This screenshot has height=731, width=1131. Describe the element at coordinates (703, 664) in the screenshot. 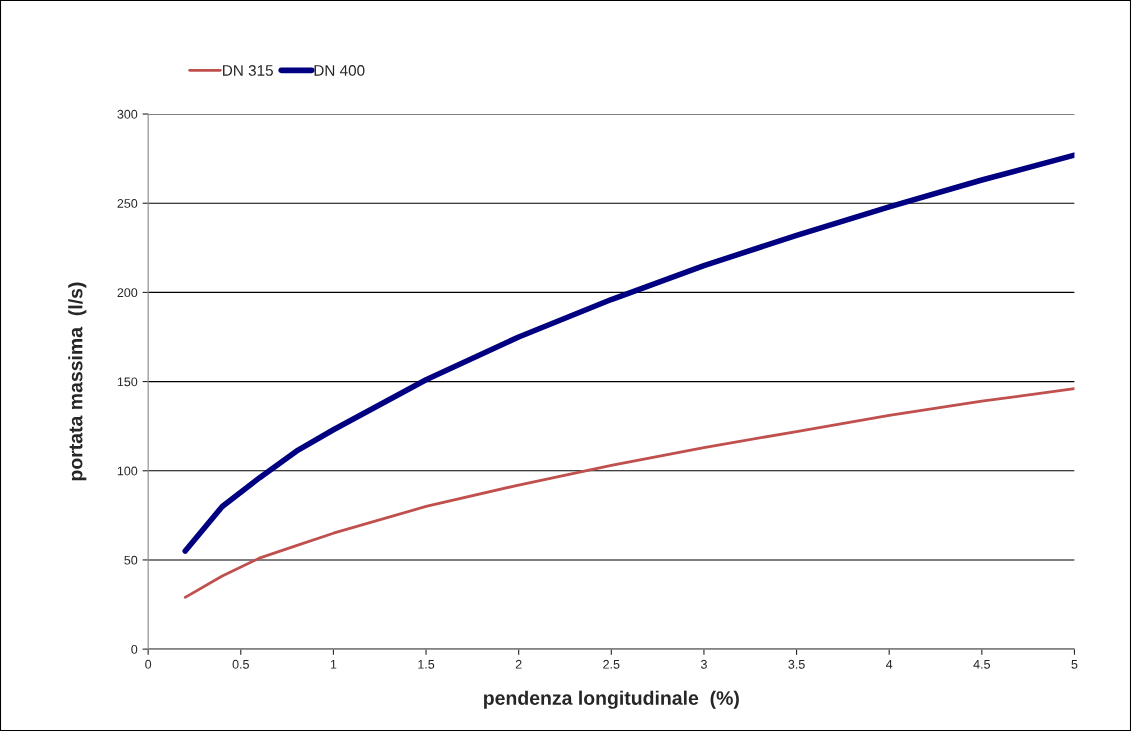

I see `x-tick-label: 3` at that location.